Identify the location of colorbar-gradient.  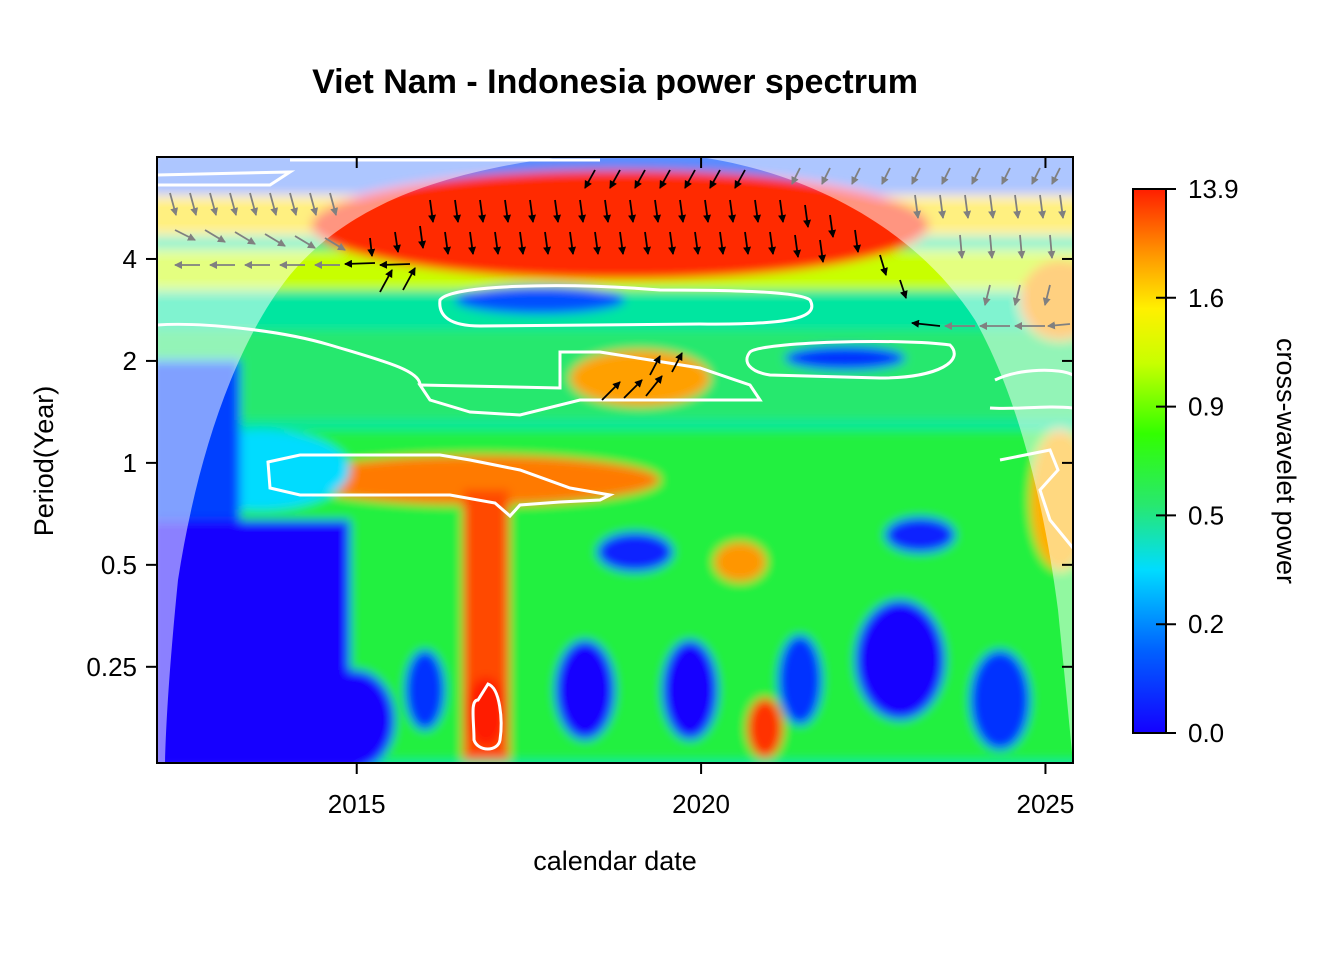
(1149, 461).